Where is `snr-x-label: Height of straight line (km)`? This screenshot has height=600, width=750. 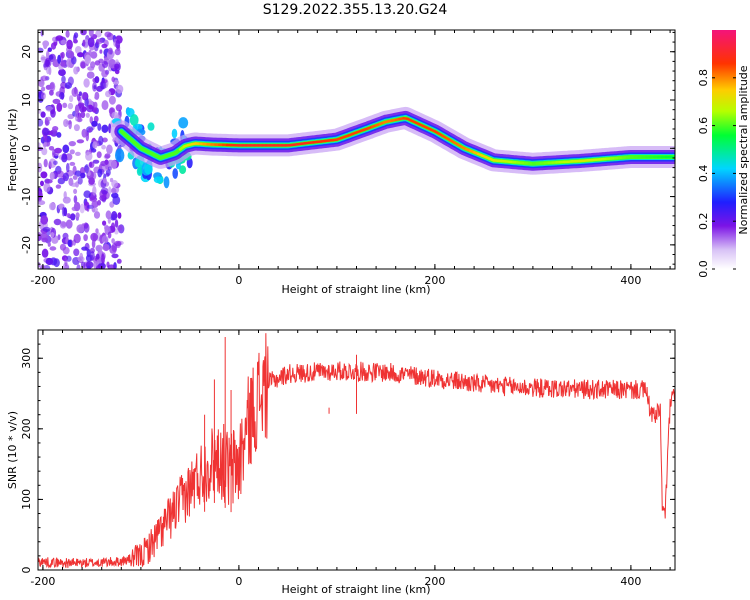
snr-x-label: Height of straight line (km) is located at coordinates (355, 589).